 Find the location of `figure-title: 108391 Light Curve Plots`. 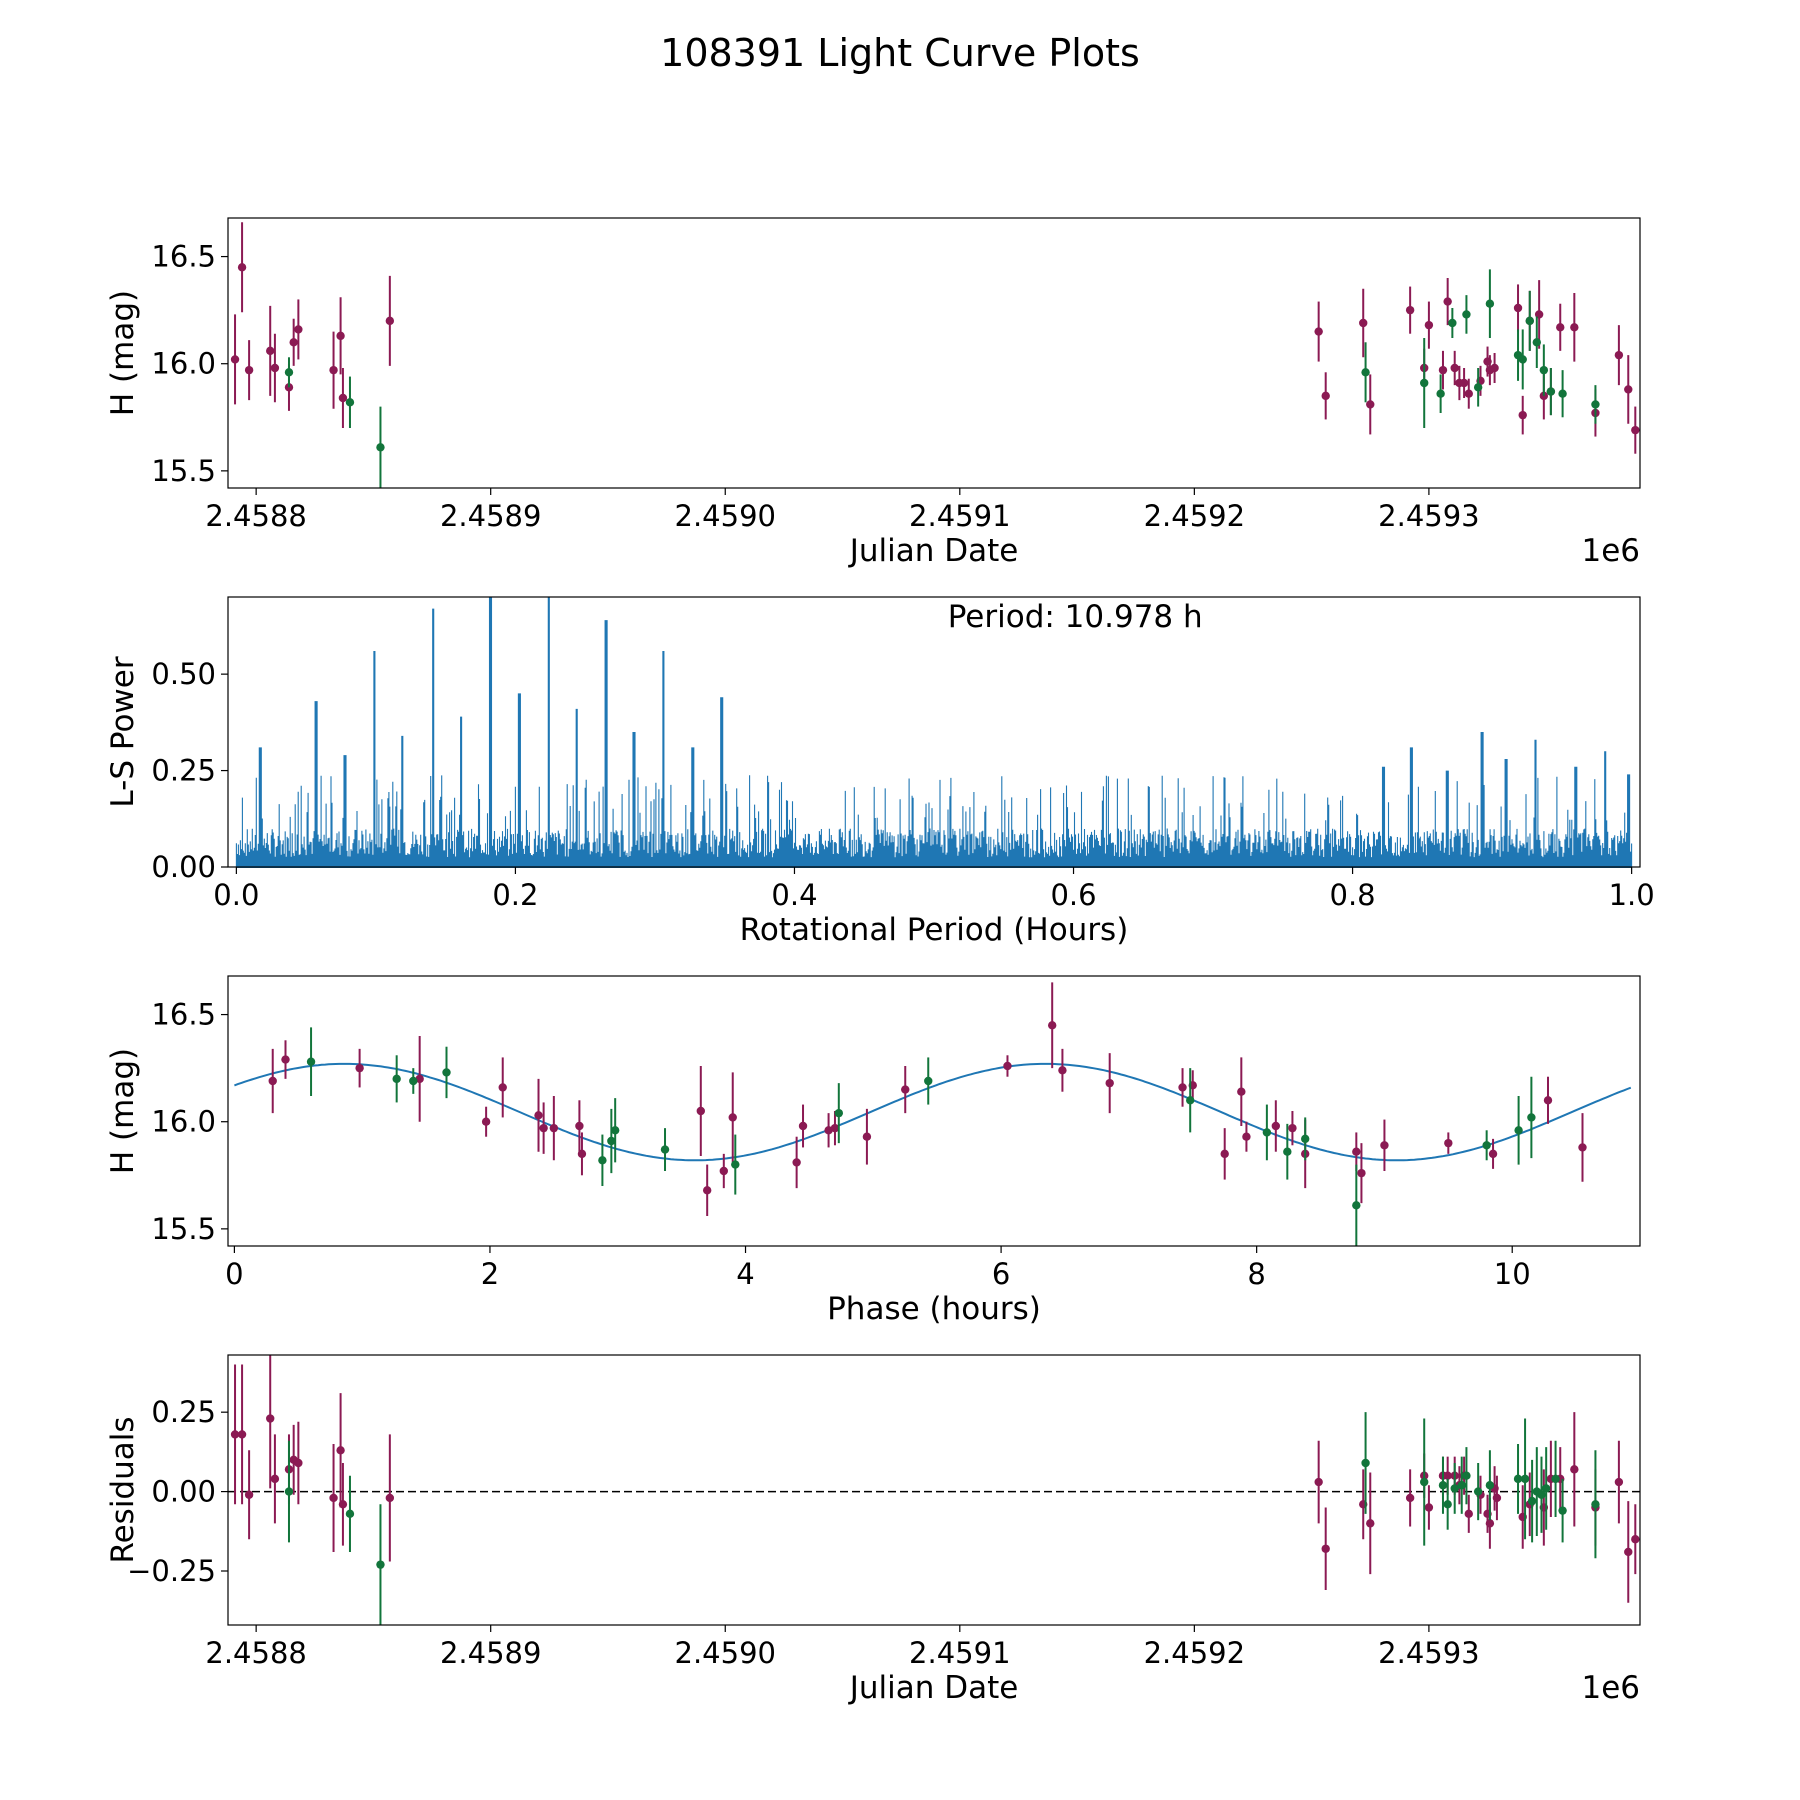

figure-title: 108391 Light Curve Plots is located at coordinates (900, 53).